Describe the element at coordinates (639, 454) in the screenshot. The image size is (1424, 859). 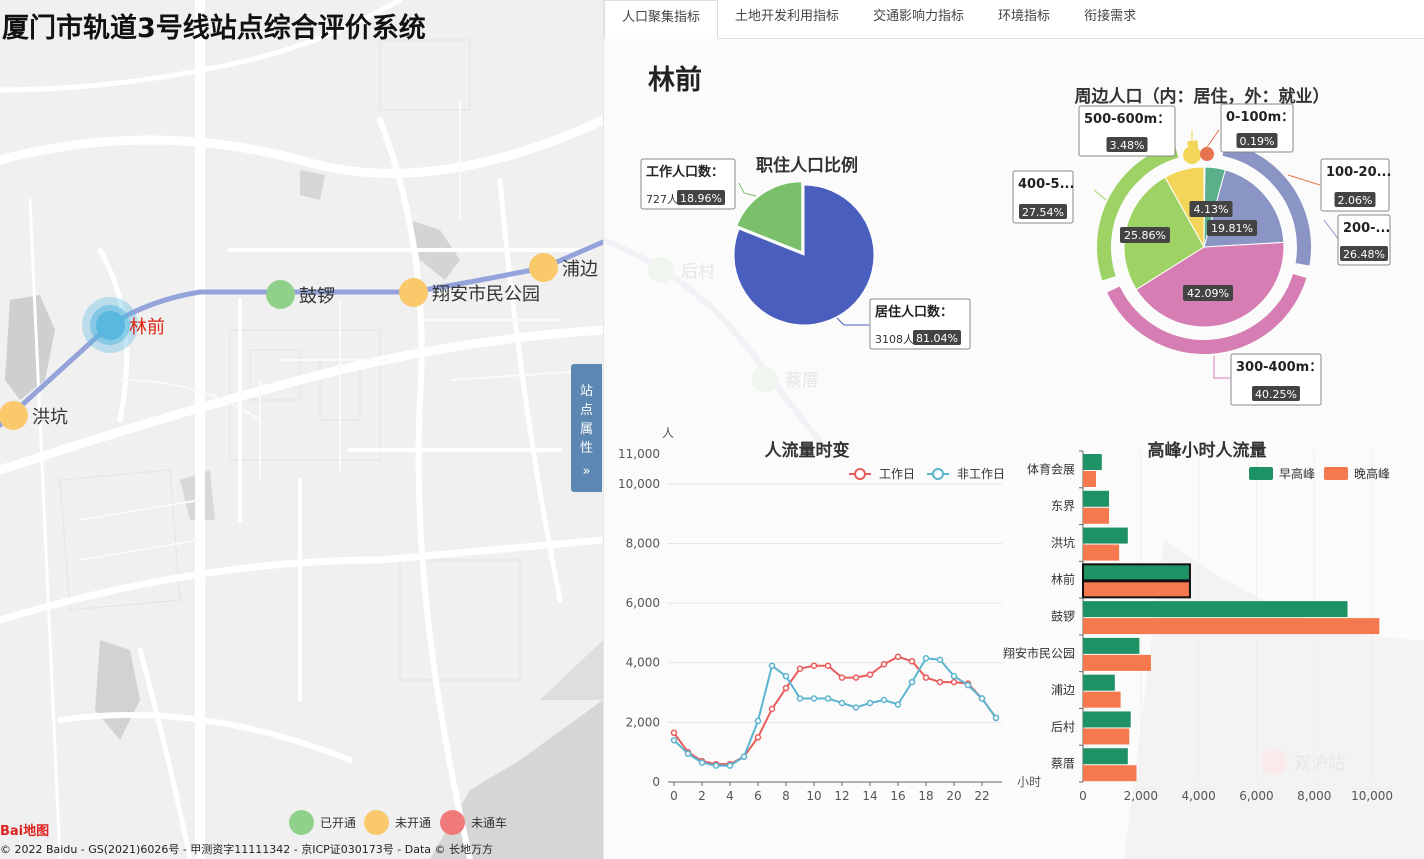
I see `y-tick-label: 11,000` at that location.